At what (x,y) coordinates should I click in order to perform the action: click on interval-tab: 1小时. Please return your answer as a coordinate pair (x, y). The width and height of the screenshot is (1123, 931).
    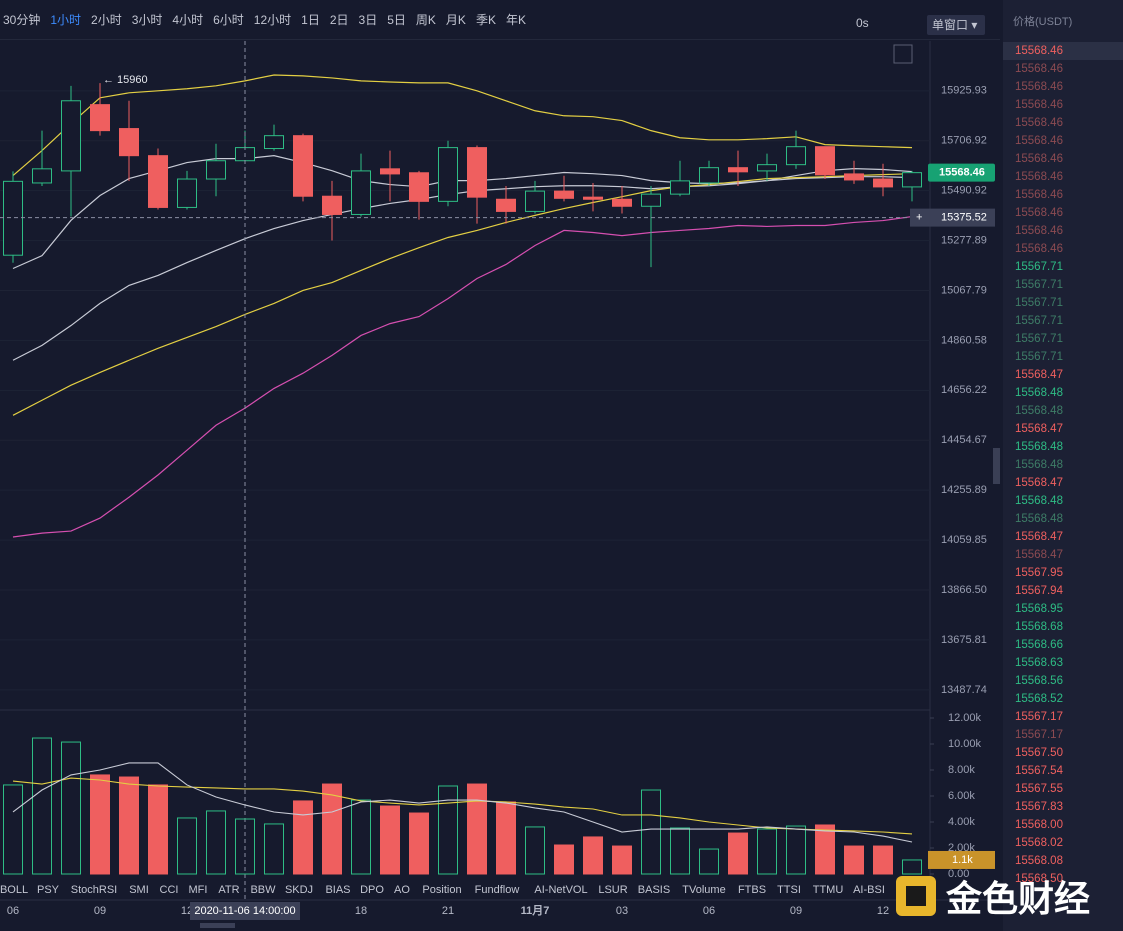
    Looking at the image, I should click on (66, 20).